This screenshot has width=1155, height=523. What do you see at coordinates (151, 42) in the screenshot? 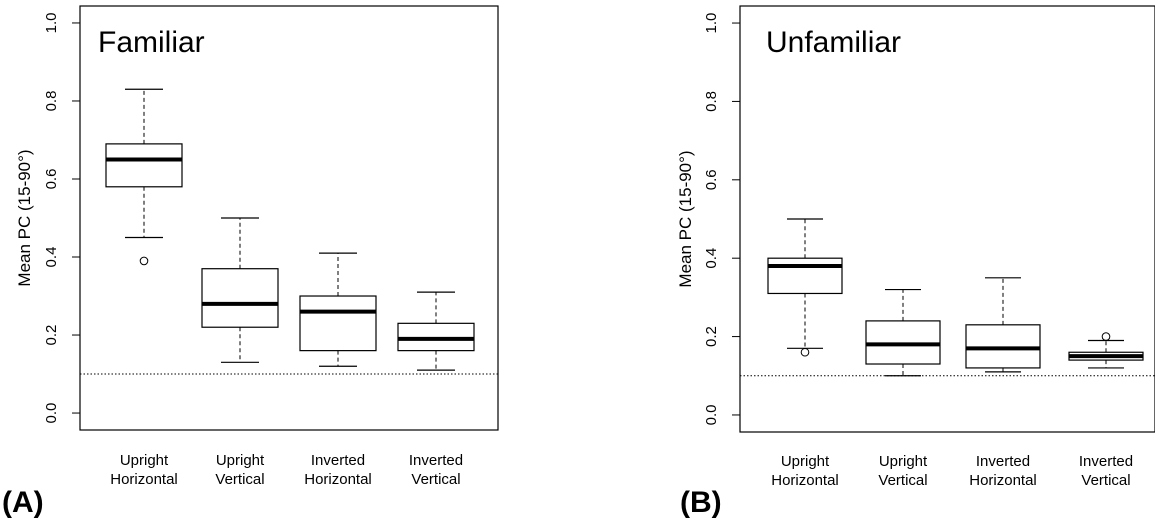
I see `chart-title: Familiar` at bounding box center [151, 42].